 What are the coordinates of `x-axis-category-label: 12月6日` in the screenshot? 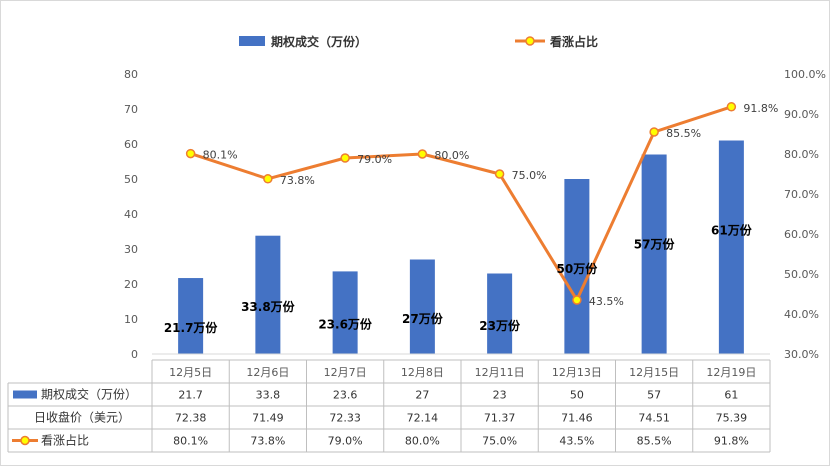 It's located at (267, 372).